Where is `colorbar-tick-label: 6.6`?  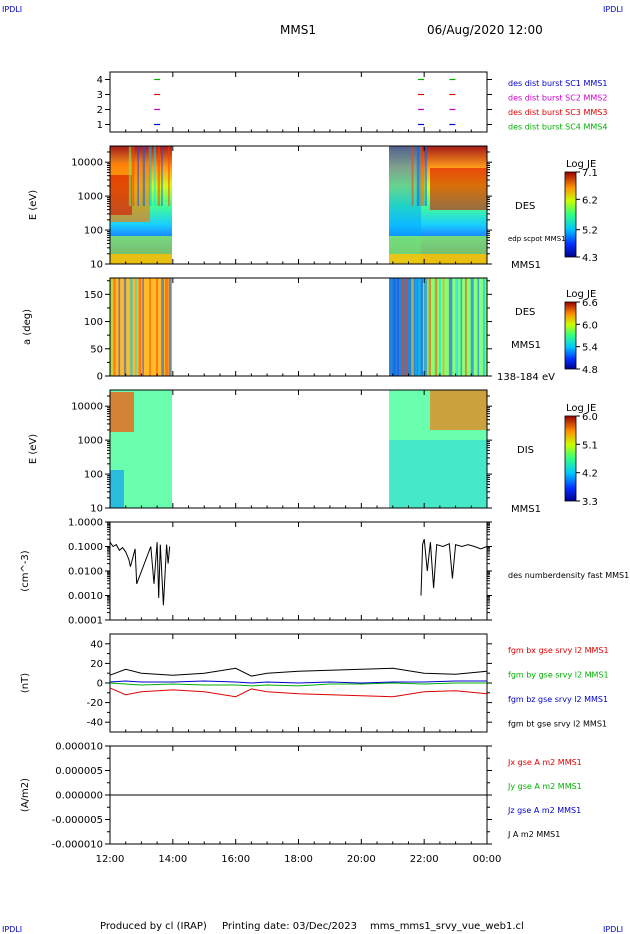 colorbar-tick-label: 6.6 is located at coordinates (590, 303).